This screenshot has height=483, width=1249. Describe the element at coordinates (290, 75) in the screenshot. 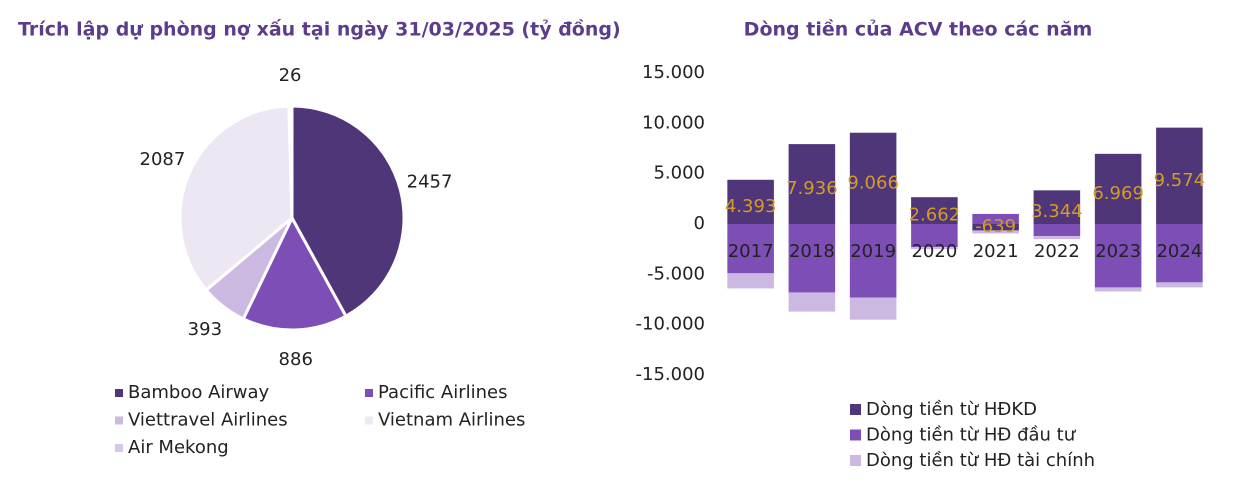

I see `data-label: 26` at that location.